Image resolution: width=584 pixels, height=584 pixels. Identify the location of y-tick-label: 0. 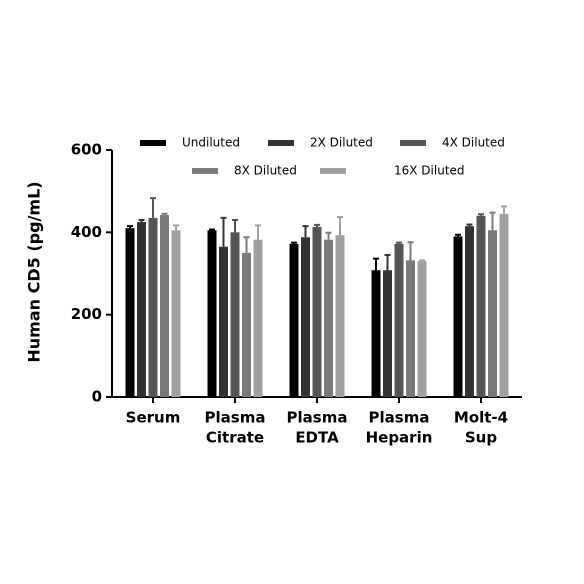
(97, 397).